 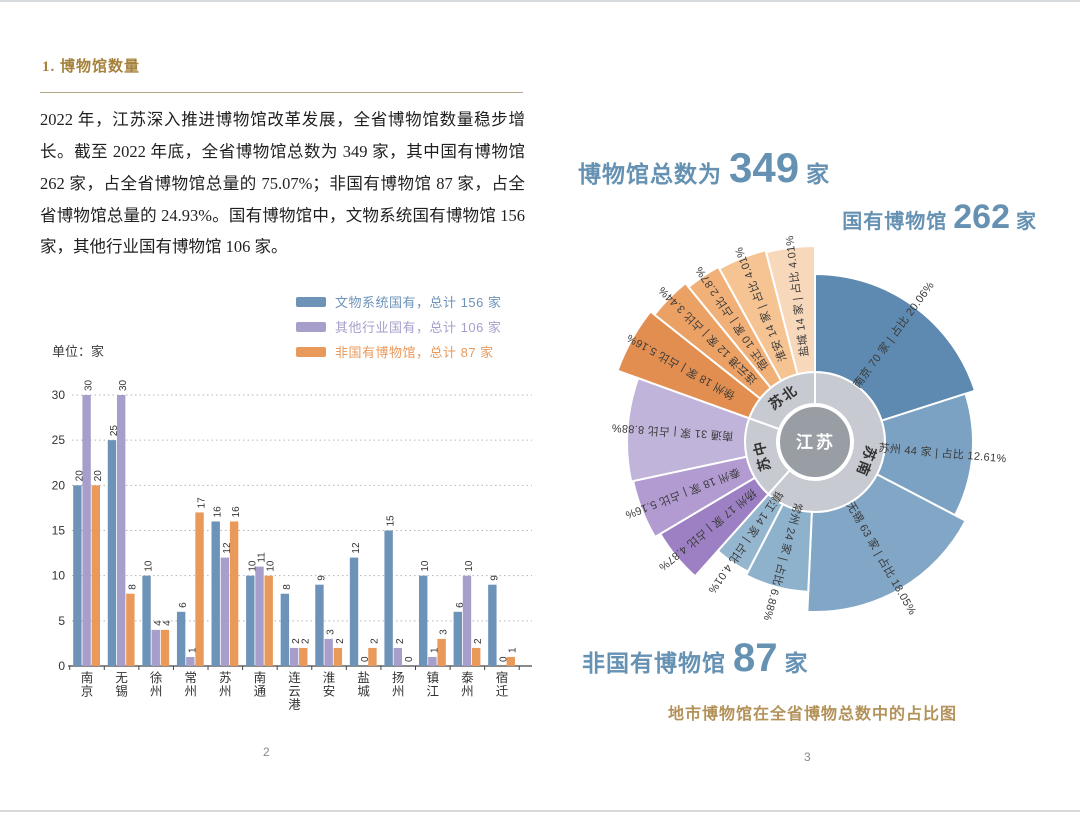 I want to click on non-state-title-unit: 家, so click(x=796, y=663).